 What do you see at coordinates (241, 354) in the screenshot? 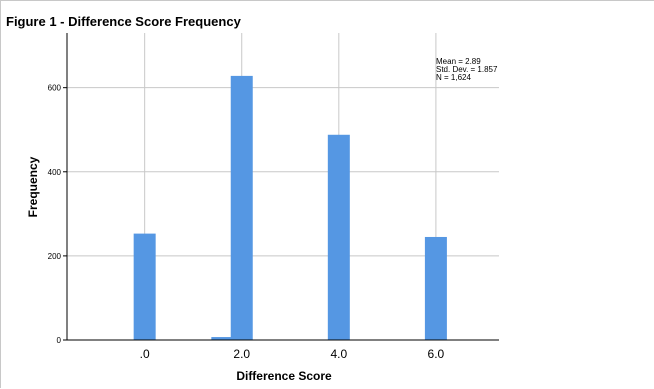
I see `x-tick-label-2: 2.0` at bounding box center [241, 354].